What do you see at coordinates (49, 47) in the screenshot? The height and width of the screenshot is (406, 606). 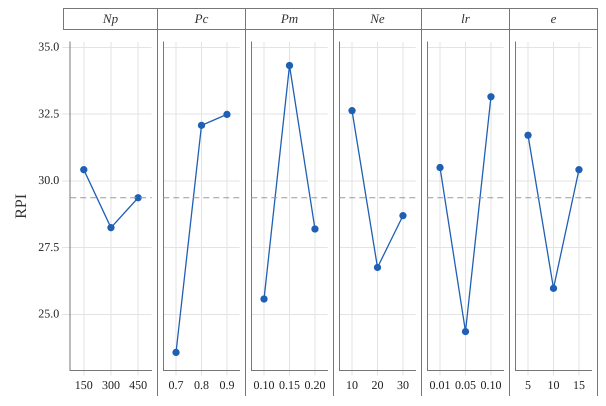 I see `y-tick-label: 35.0` at bounding box center [49, 47].